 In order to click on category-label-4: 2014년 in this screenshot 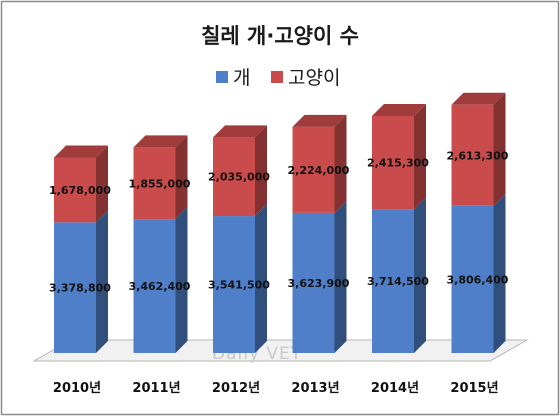, I will do `click(395, 388)`.